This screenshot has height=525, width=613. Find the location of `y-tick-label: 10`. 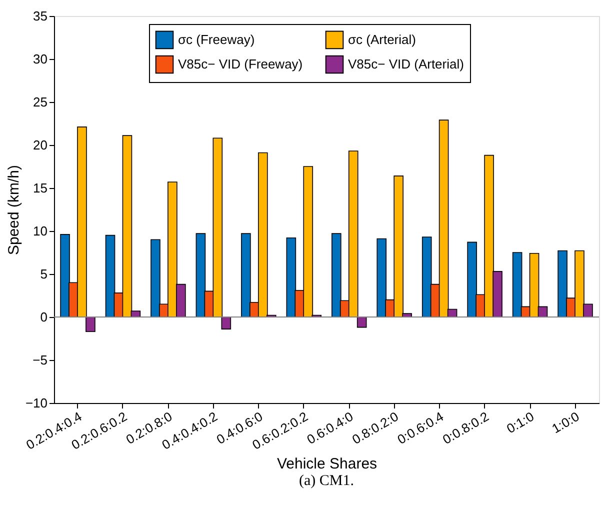

y-tick-label: 10 is located at coordinates (40, 231).